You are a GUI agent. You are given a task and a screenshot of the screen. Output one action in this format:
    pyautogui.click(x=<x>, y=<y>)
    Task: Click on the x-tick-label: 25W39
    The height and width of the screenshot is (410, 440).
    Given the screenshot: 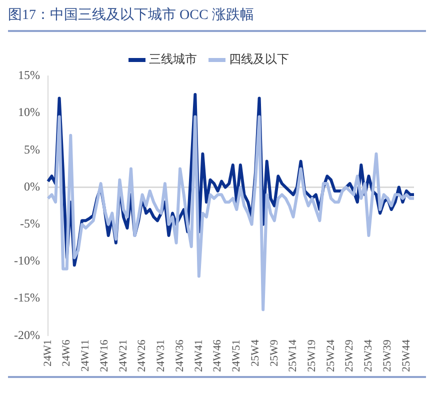 What is the action you would take?
    pyautogui.click(x=387, y=355)
    